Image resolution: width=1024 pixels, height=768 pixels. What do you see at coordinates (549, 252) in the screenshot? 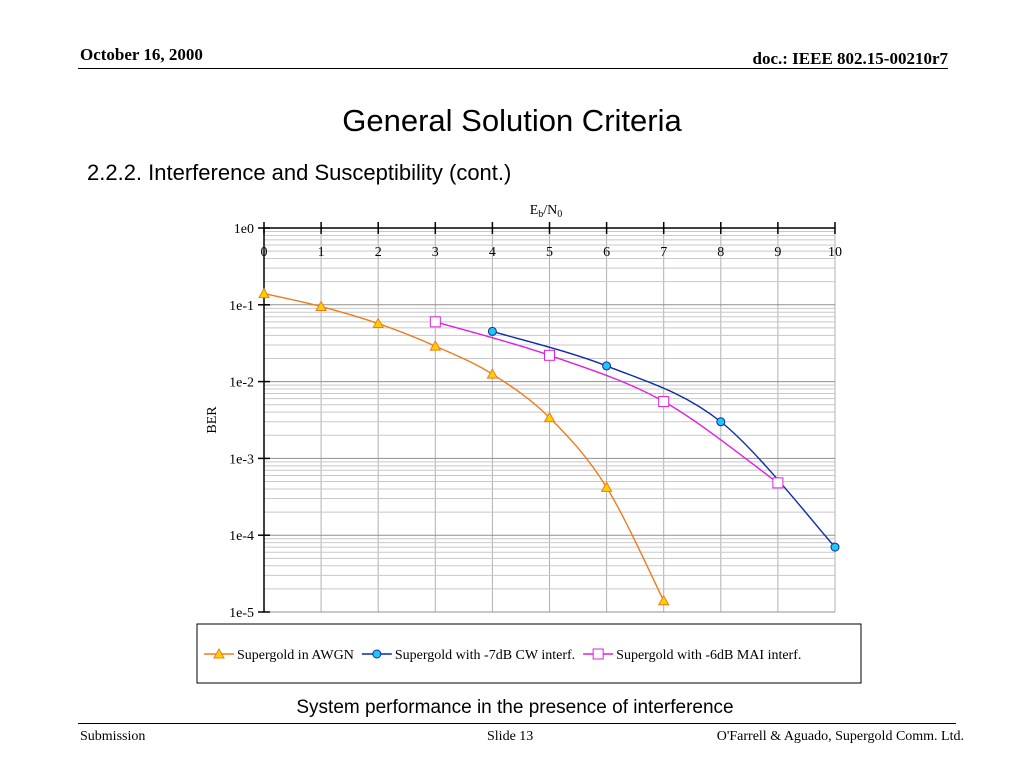
I see `x-tick-label: 5` at bounding box center [549, 252].